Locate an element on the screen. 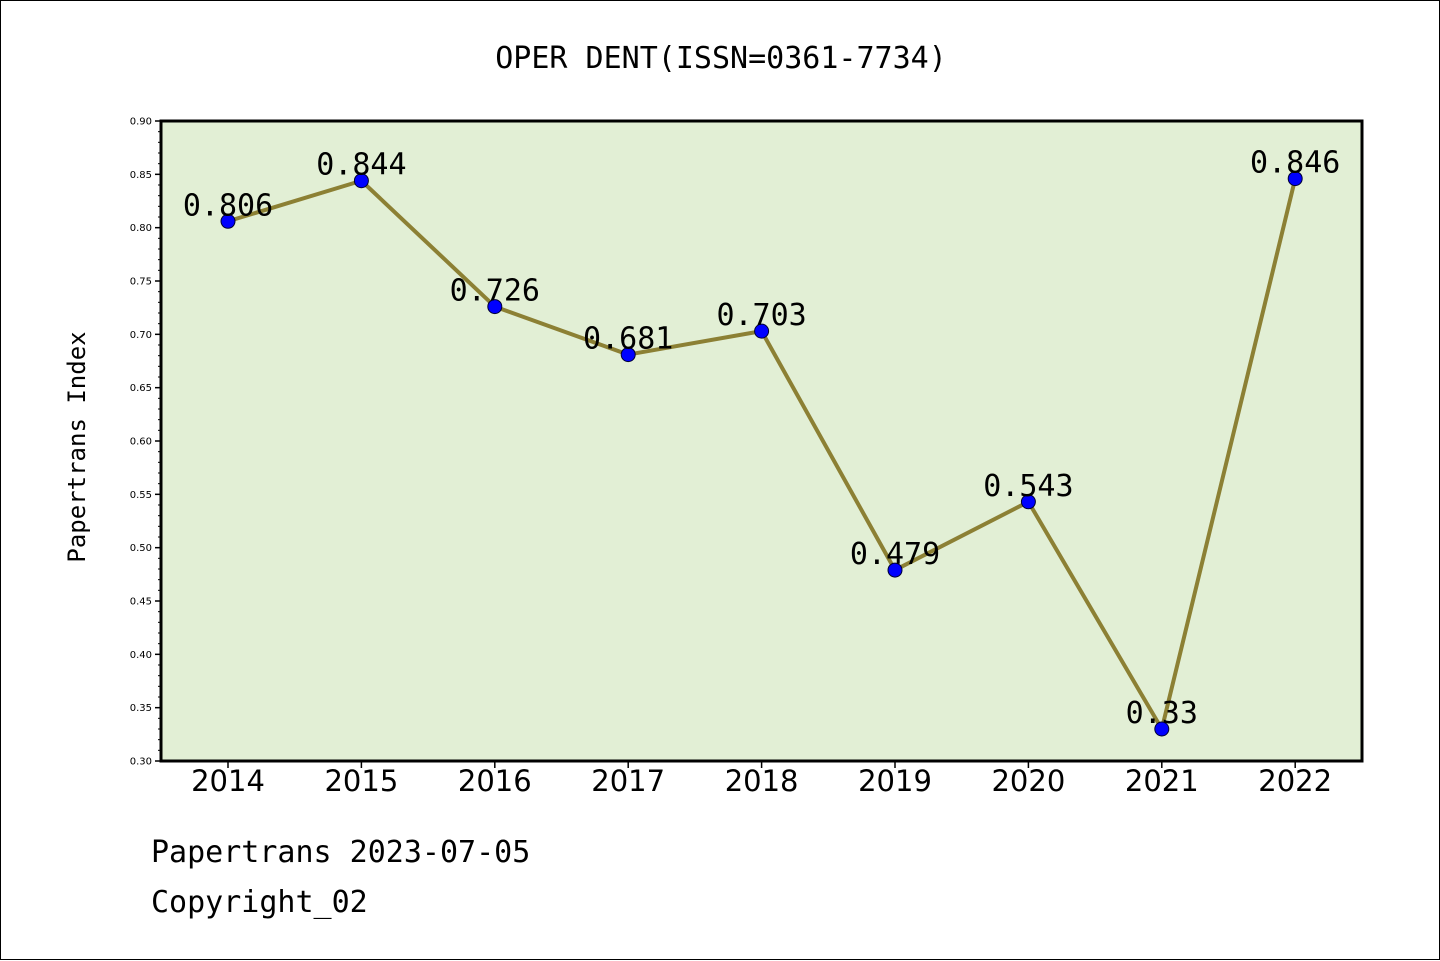 The height and width of the screenshot is (961, 1440). data-label-2015: 0.844 is located at coordinates (361, 165).